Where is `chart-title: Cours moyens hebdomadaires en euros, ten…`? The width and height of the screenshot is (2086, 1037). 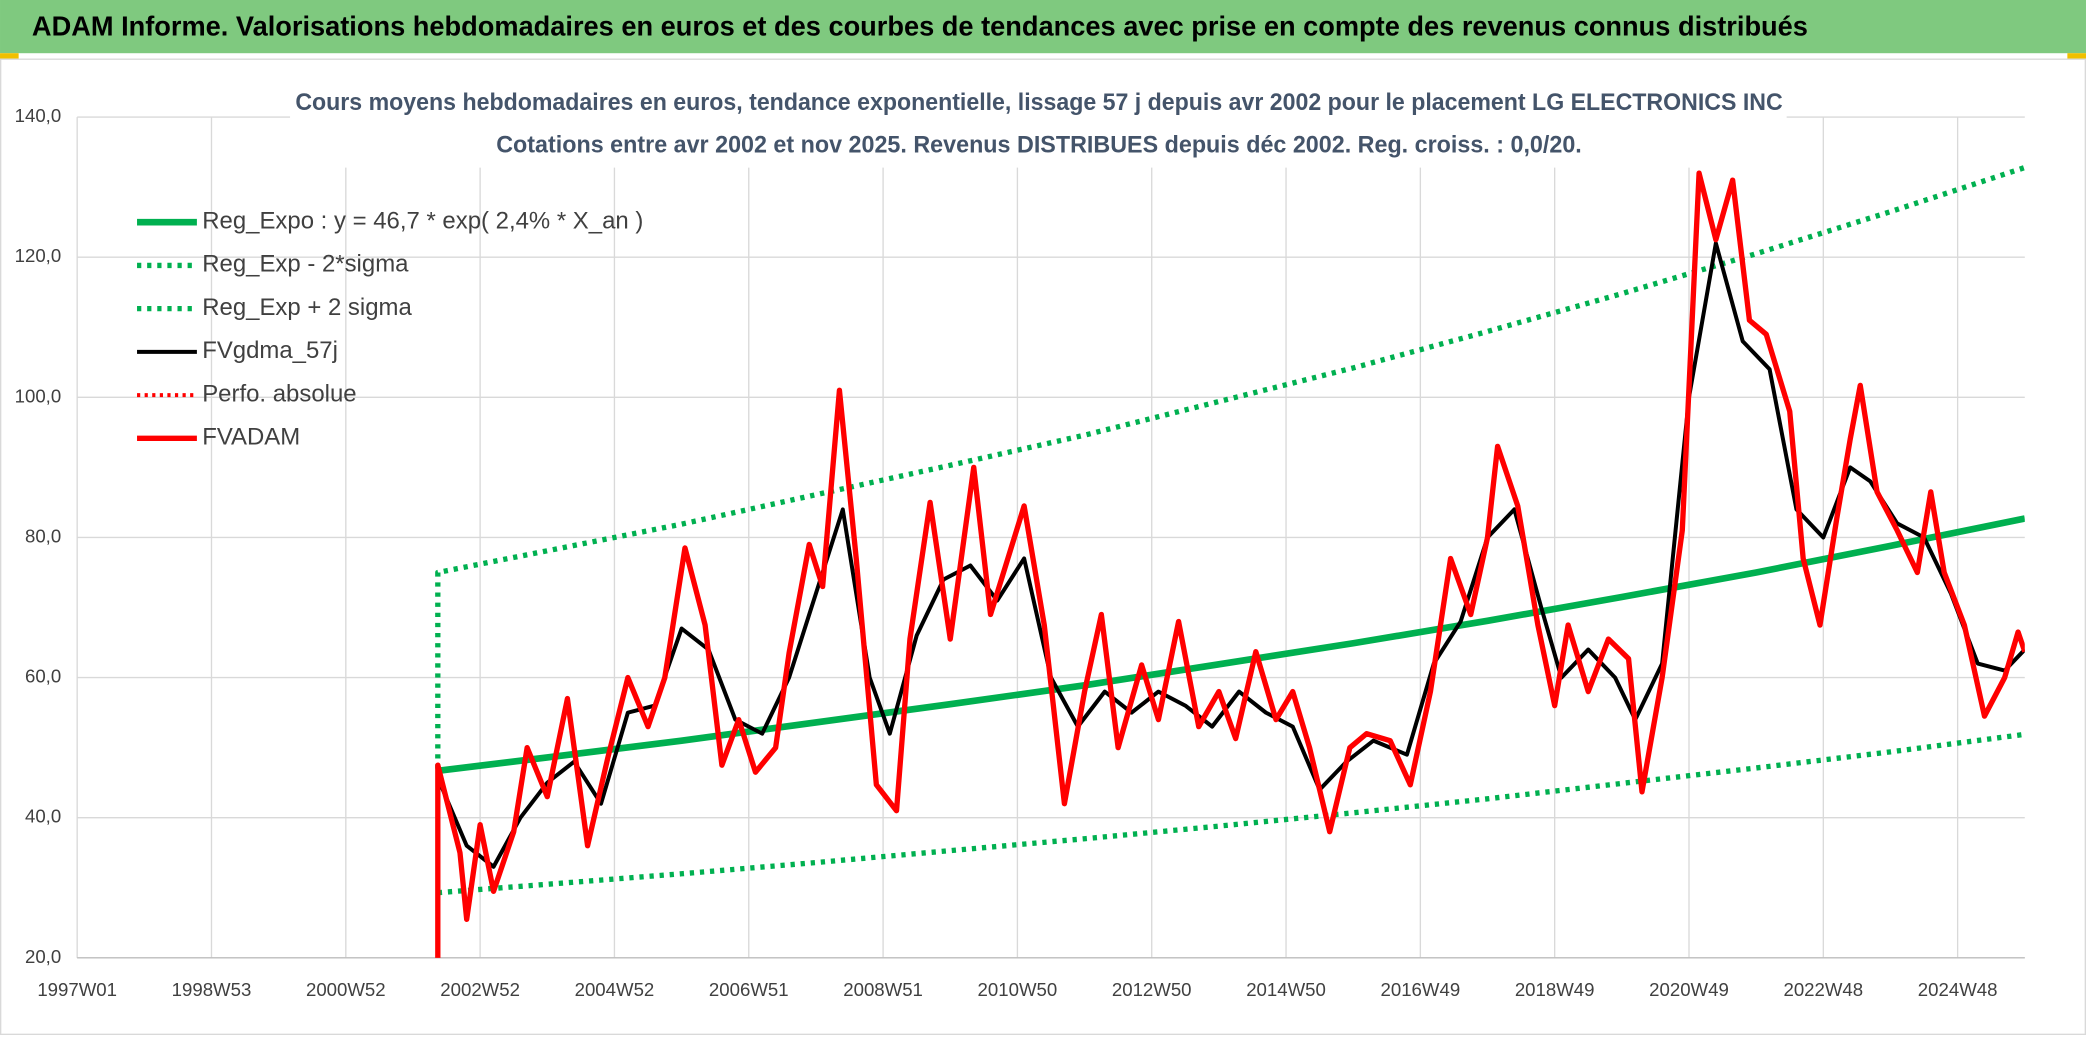 chart-title: Cours moyens hebdomadaires en euros, ten… is located at coordinates (1038, 102).